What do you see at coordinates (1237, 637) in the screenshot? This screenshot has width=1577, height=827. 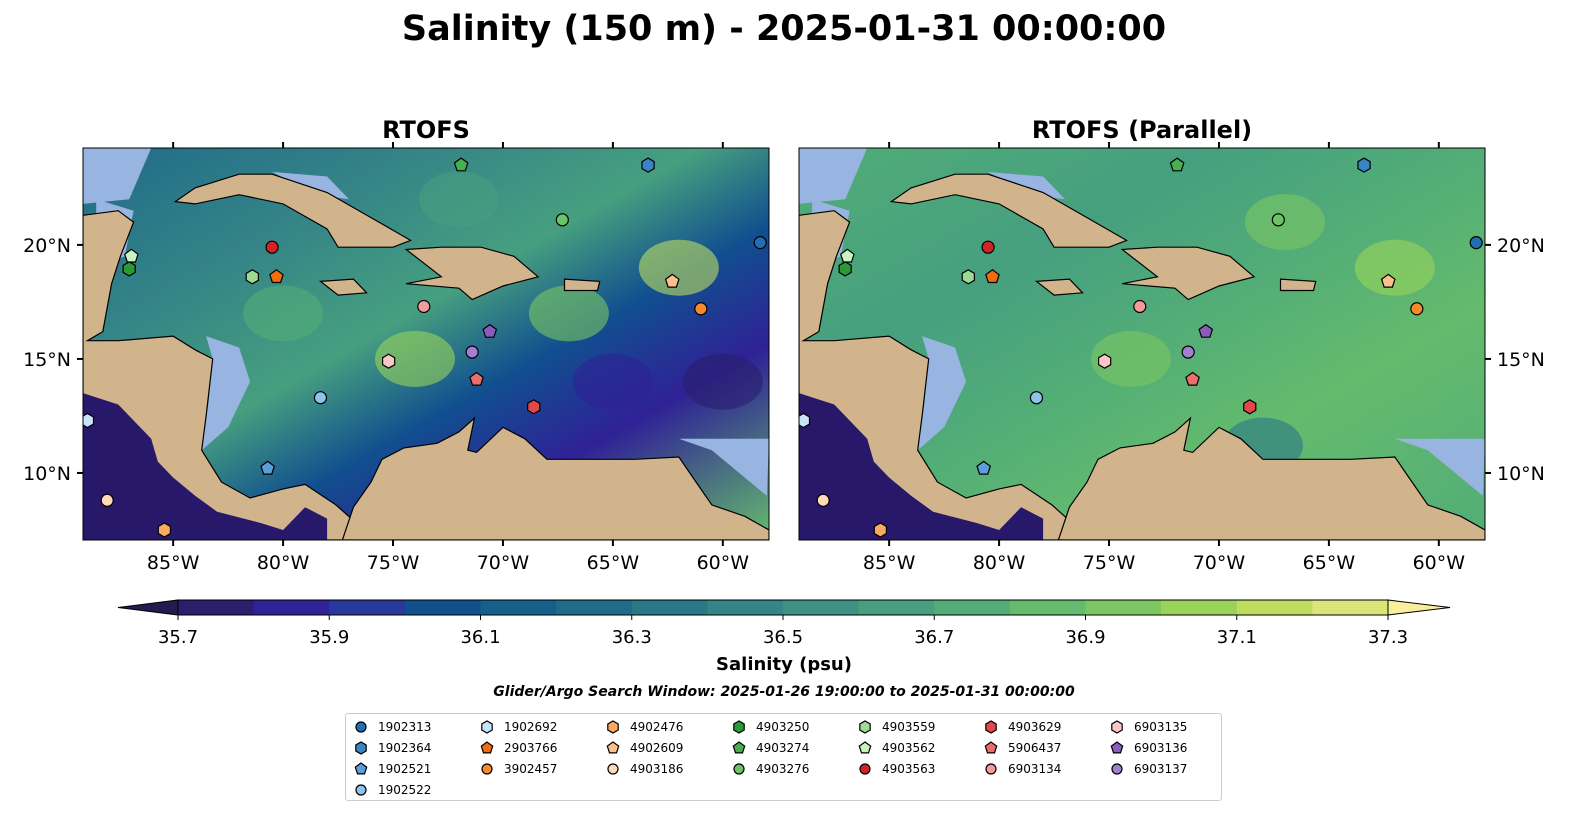 I see `colorbar-tick-label: 37.1` at bounding box center [1237, 637].